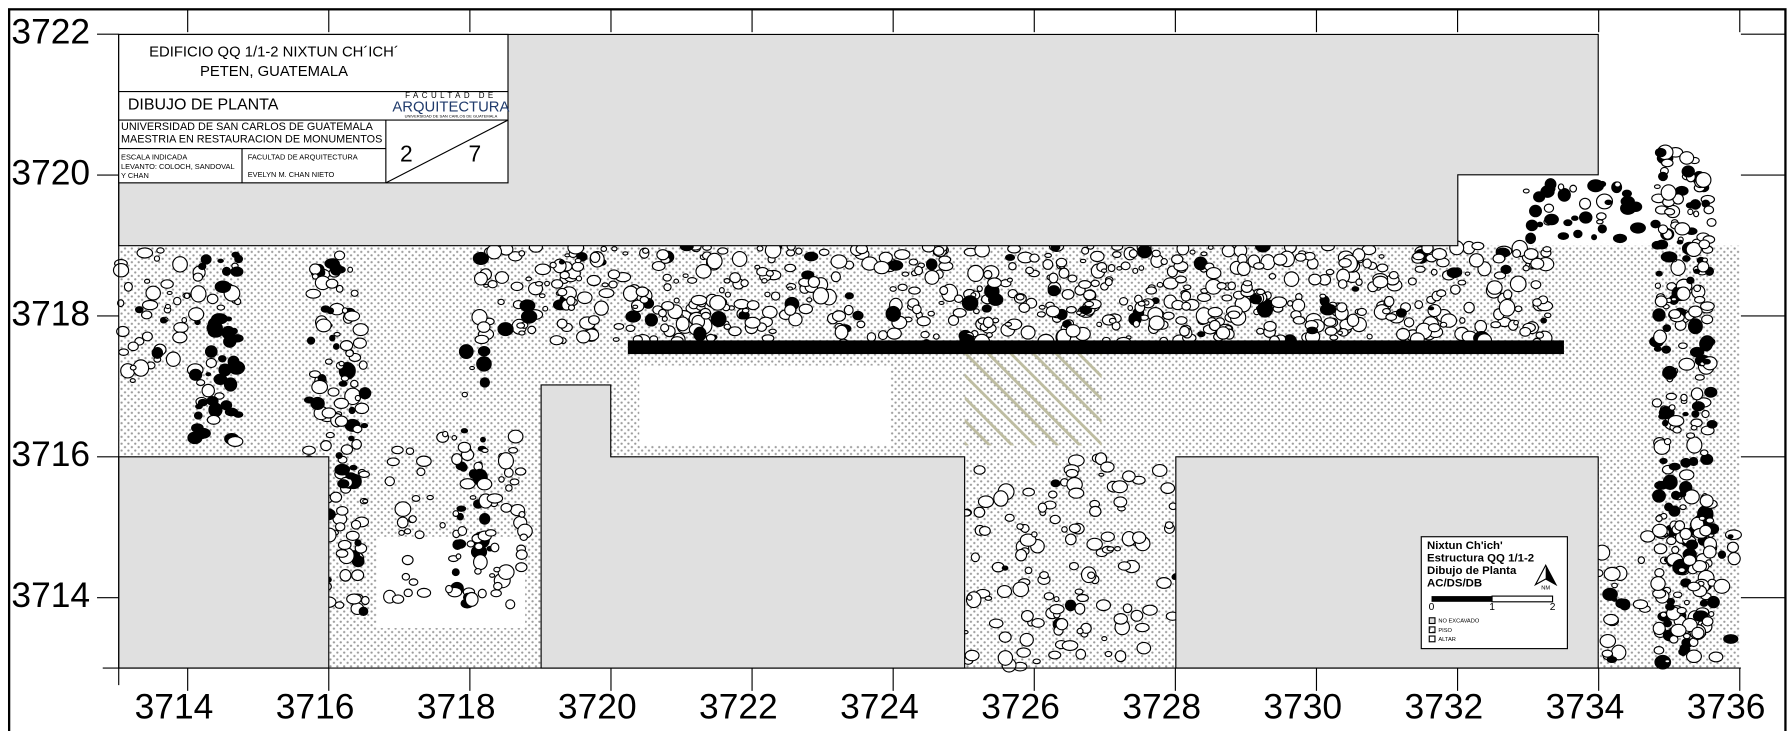 The image size is (1790, 731). Describe the element at coordinates (303, 157) in the screenshot. I see `faculty: FACULTAD DE ARQUITECTURA` at that location.